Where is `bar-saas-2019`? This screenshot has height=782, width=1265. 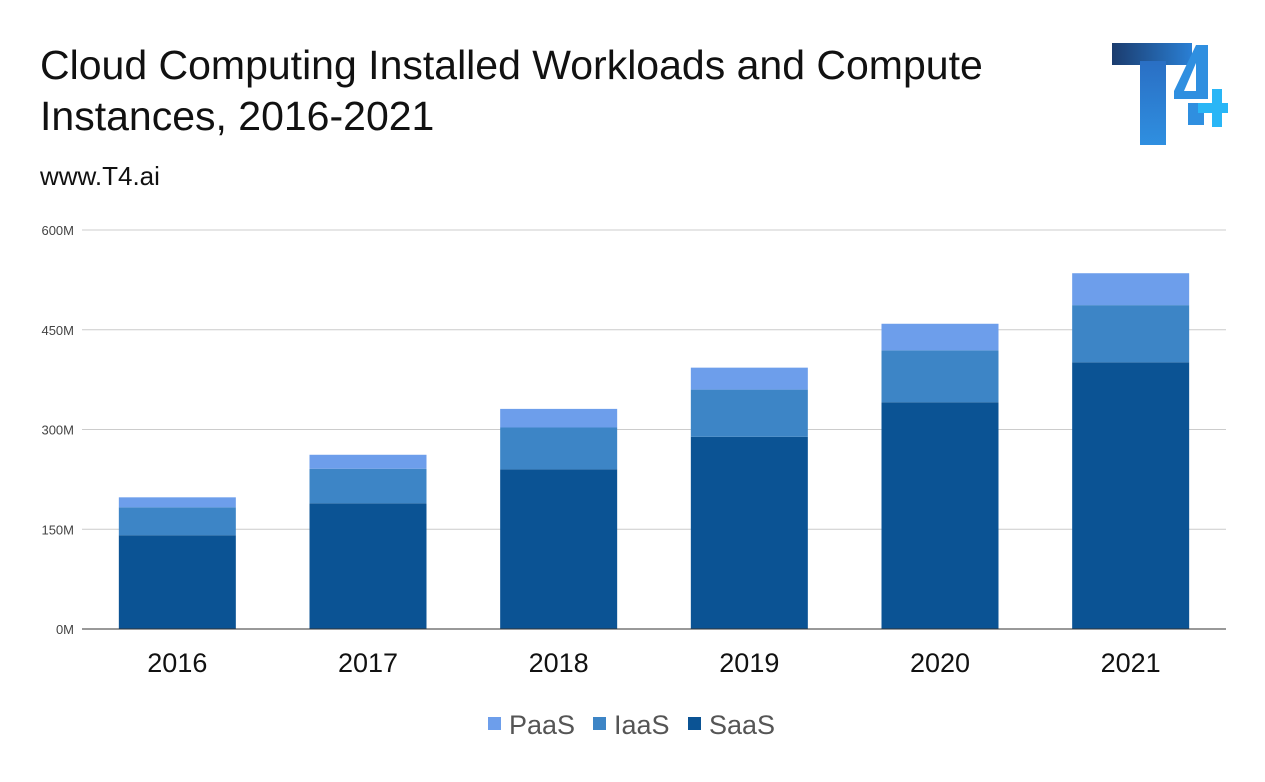 bar-saas-2019 is located at coordinates (749, 532).